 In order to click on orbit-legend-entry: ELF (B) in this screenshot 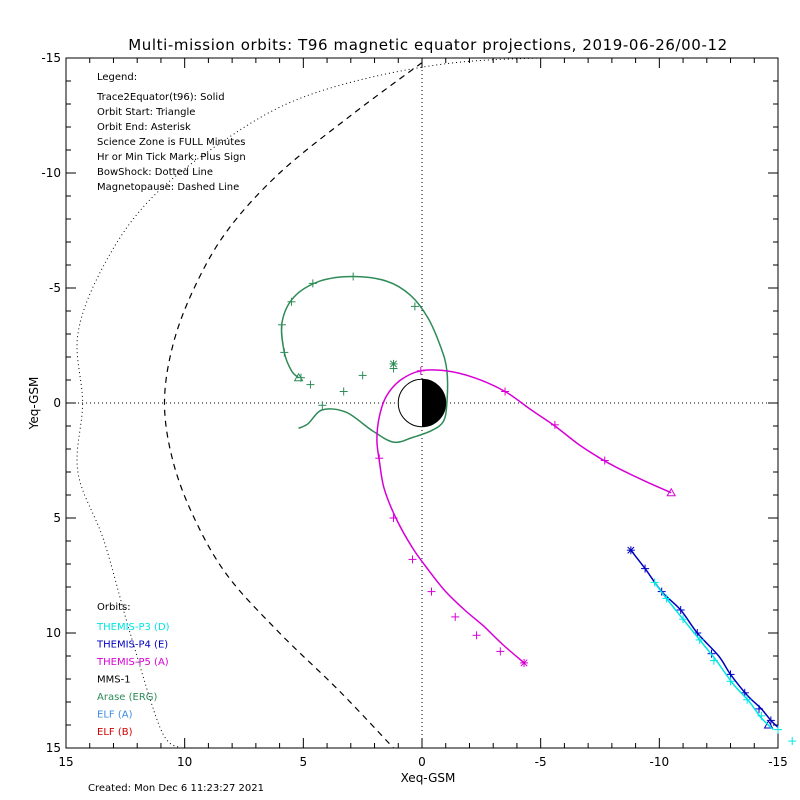, I will do `click(115, 732)`.